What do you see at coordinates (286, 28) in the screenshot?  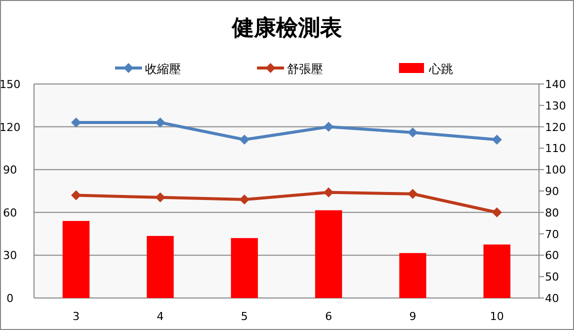 I see `chart-title: 健康檢測表` at bounding box center [286, 28].